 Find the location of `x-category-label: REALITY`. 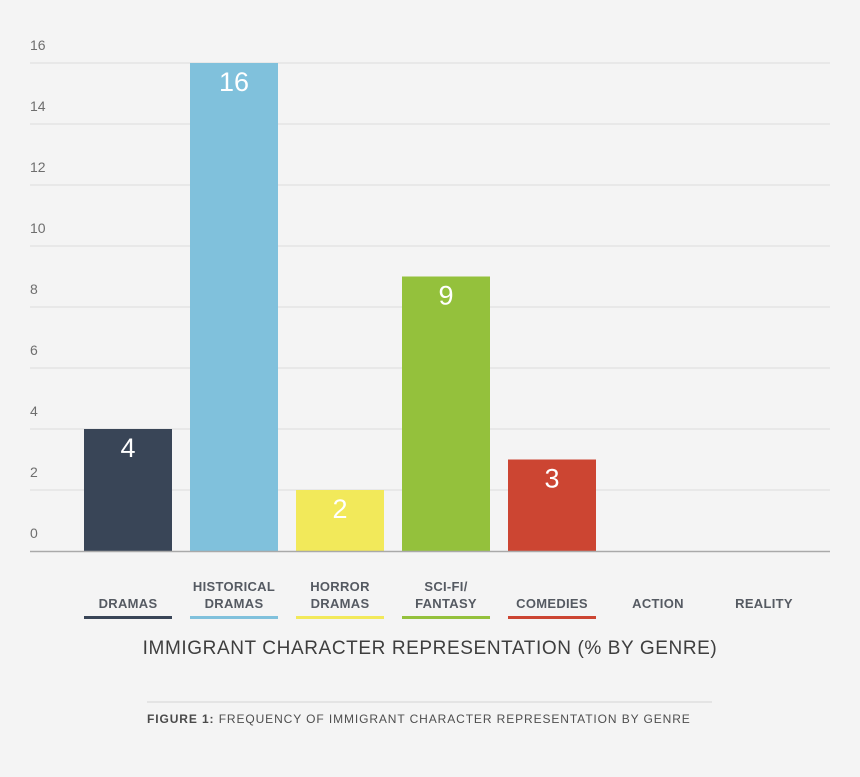

x-category-label: REALITY is located at coordinates (764, 603).